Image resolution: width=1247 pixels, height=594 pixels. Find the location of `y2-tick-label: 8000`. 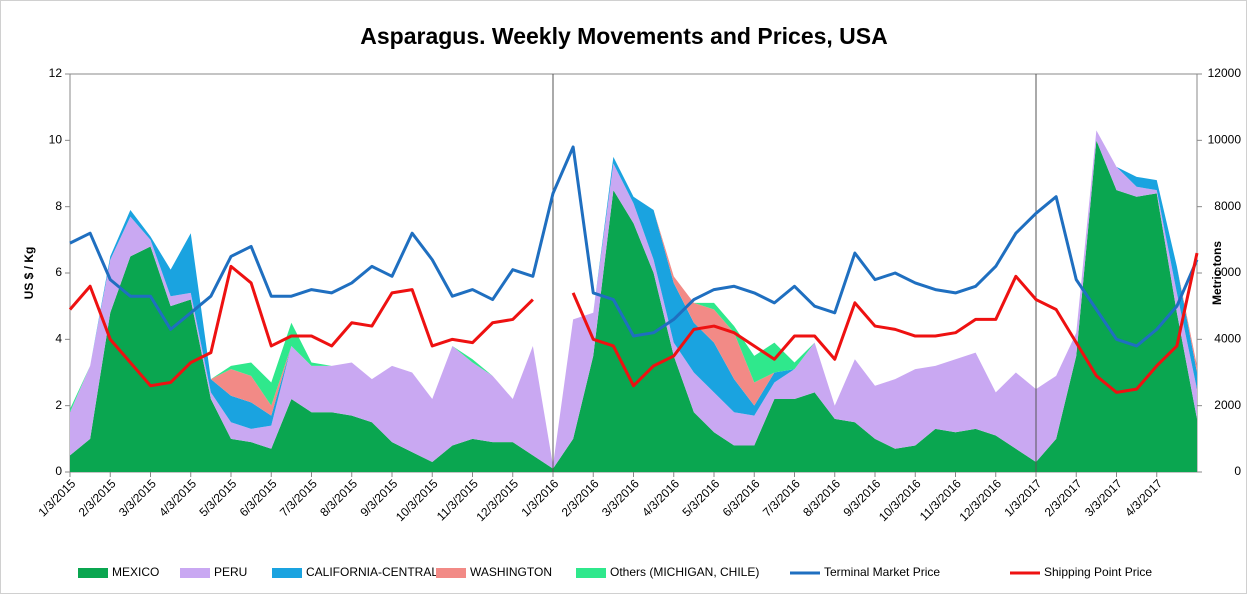

y2-tick-label: 8000 is located at coordinates (1227, 206).